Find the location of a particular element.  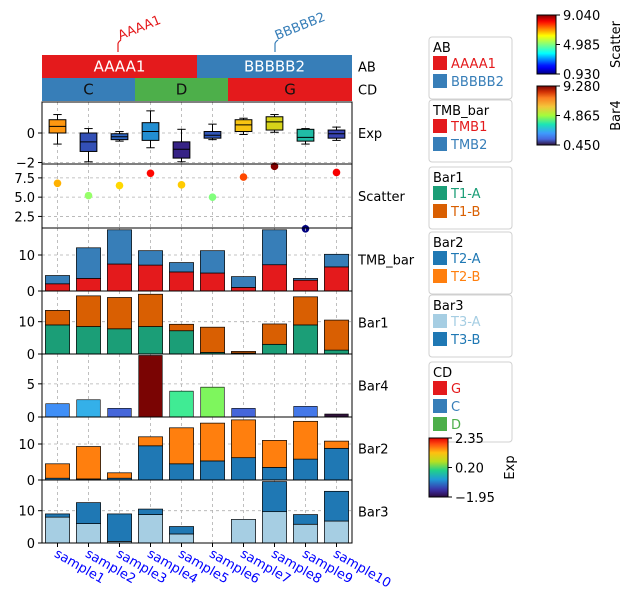

annotation-cd-label: G is located at coordinates (290, 90).